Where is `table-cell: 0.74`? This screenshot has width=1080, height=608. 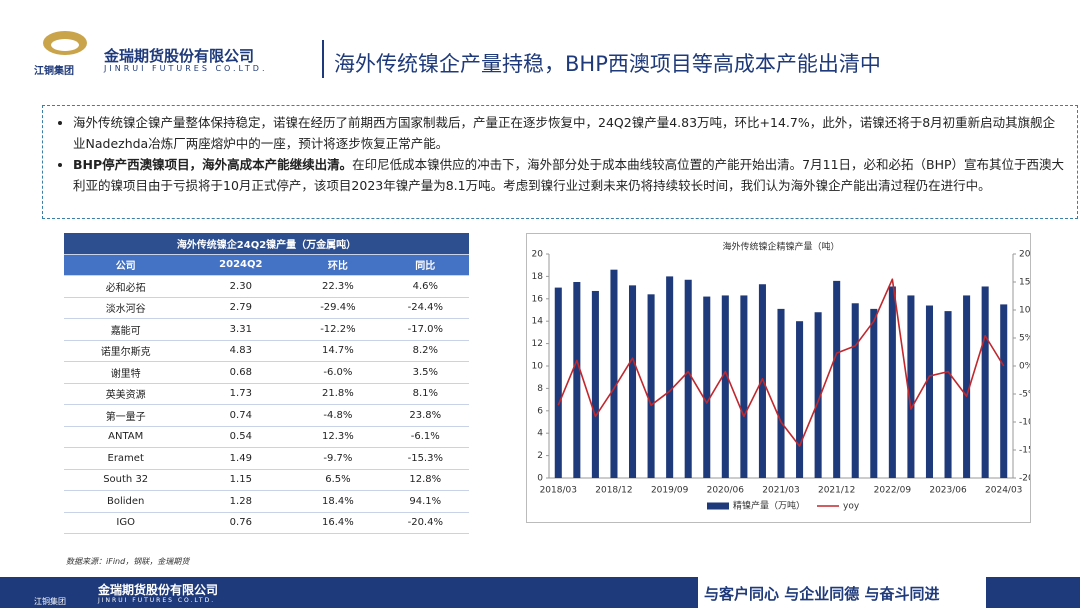 table-cell: 0.74 is located at coordinates (241, 415).